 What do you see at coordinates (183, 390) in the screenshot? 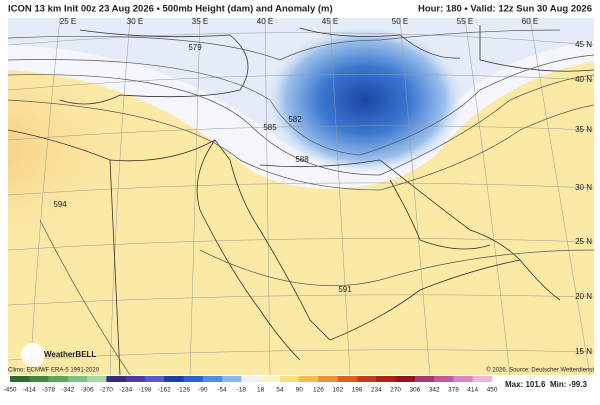
I see `colorbar-label: -126` at bounding box center [183, 390].